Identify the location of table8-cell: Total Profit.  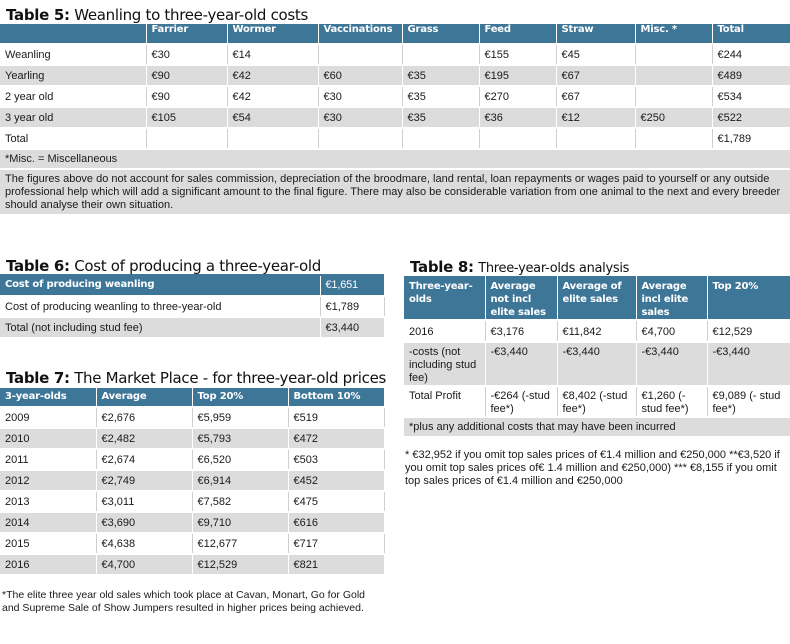
(445, 402).